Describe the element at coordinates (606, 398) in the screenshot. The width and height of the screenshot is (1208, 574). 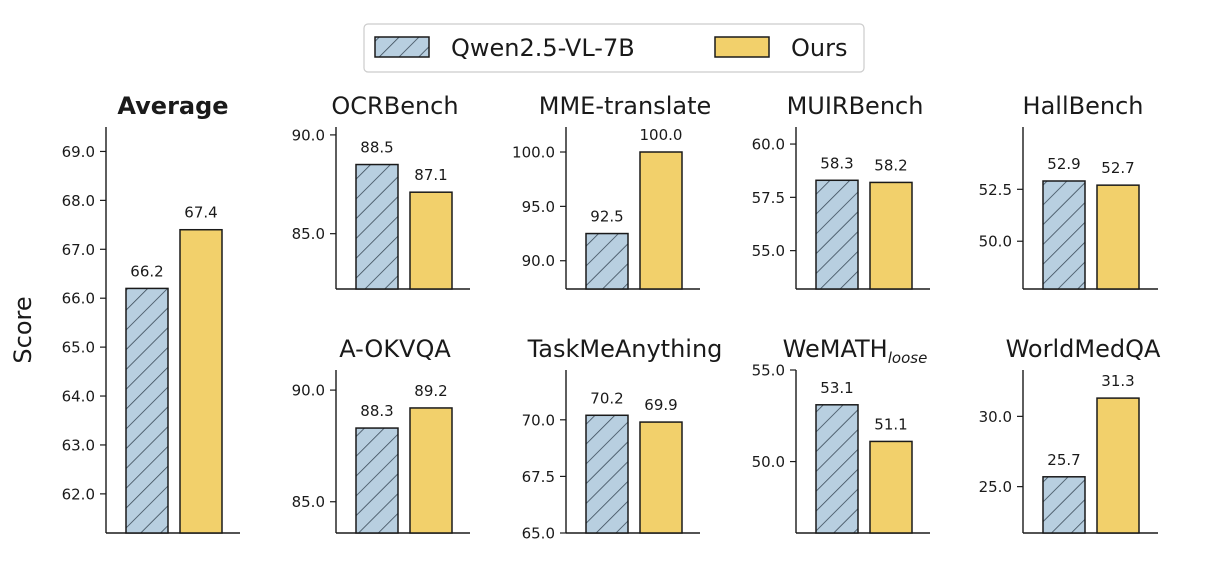
I see `data-label-taskmeanything-qwen2-5-vl-7b: 70.2` at that location.